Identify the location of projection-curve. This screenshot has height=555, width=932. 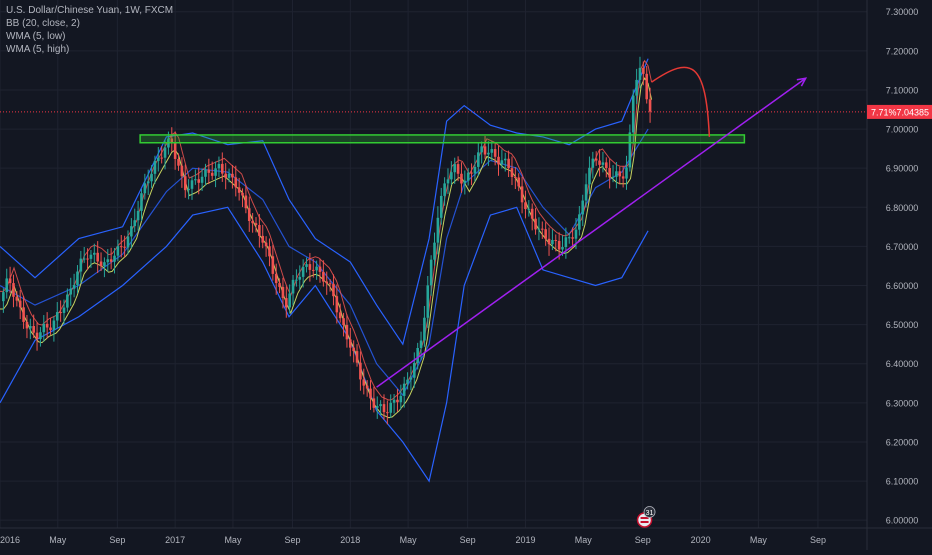
(681, 101).